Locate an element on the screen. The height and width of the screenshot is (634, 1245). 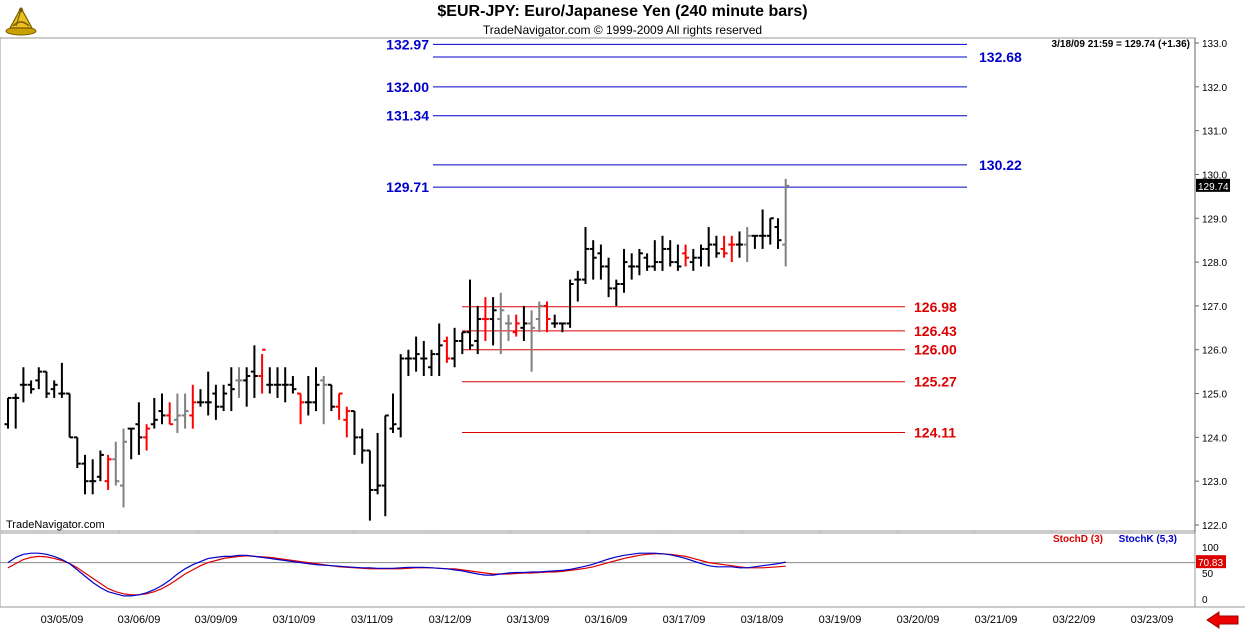
resistance-label: 132.68 is located at coordinates (1000, 57).